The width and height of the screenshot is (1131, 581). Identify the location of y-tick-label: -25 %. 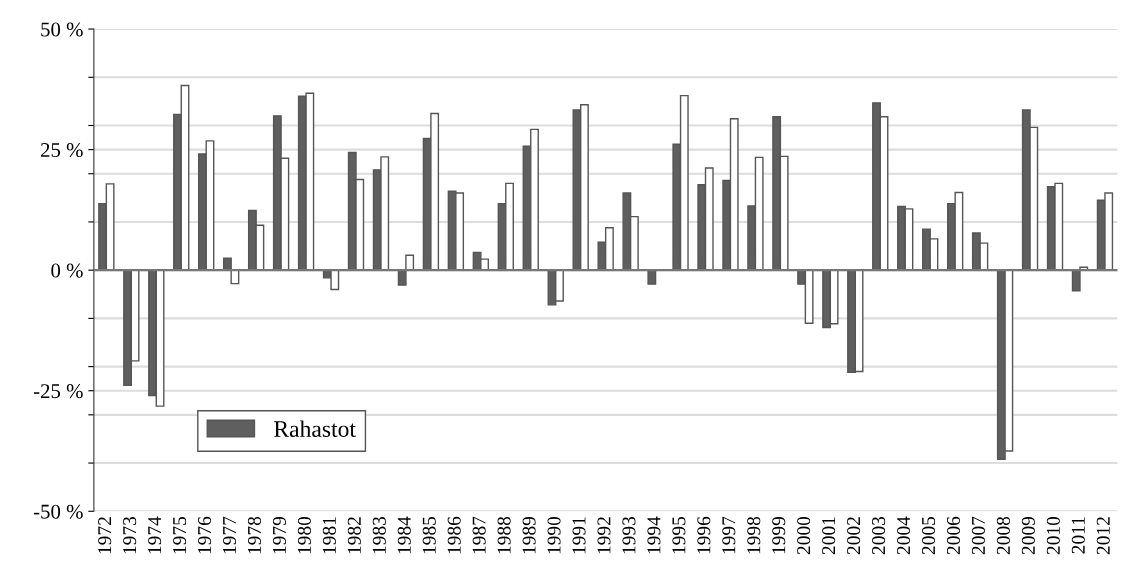
(58, 391).